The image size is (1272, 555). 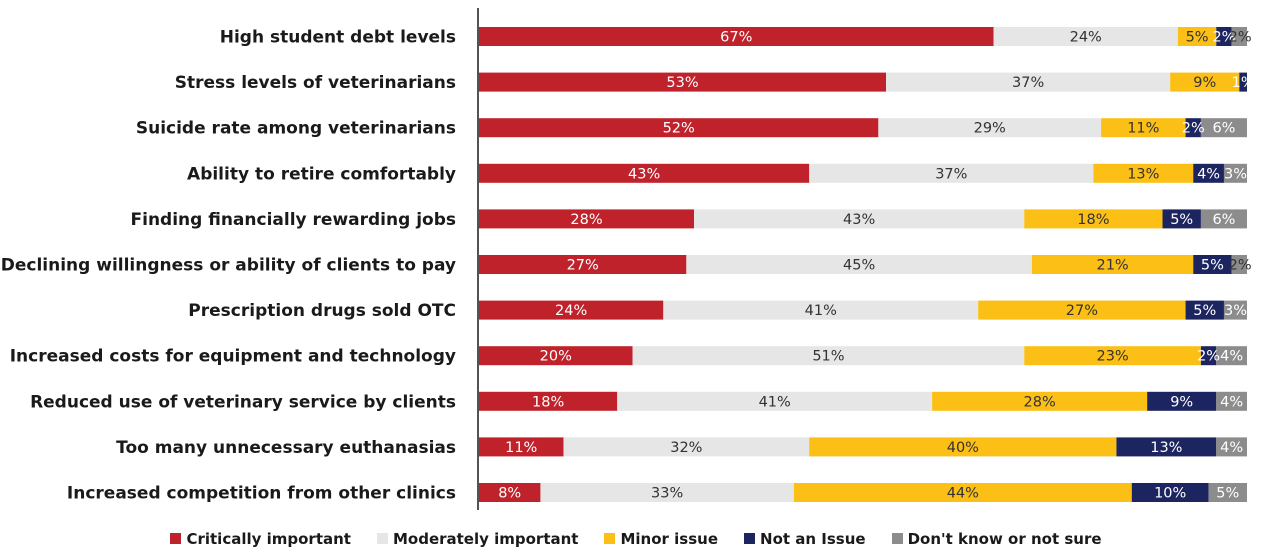 I want to click on data-label: 8%, so click(x=509, y=494).